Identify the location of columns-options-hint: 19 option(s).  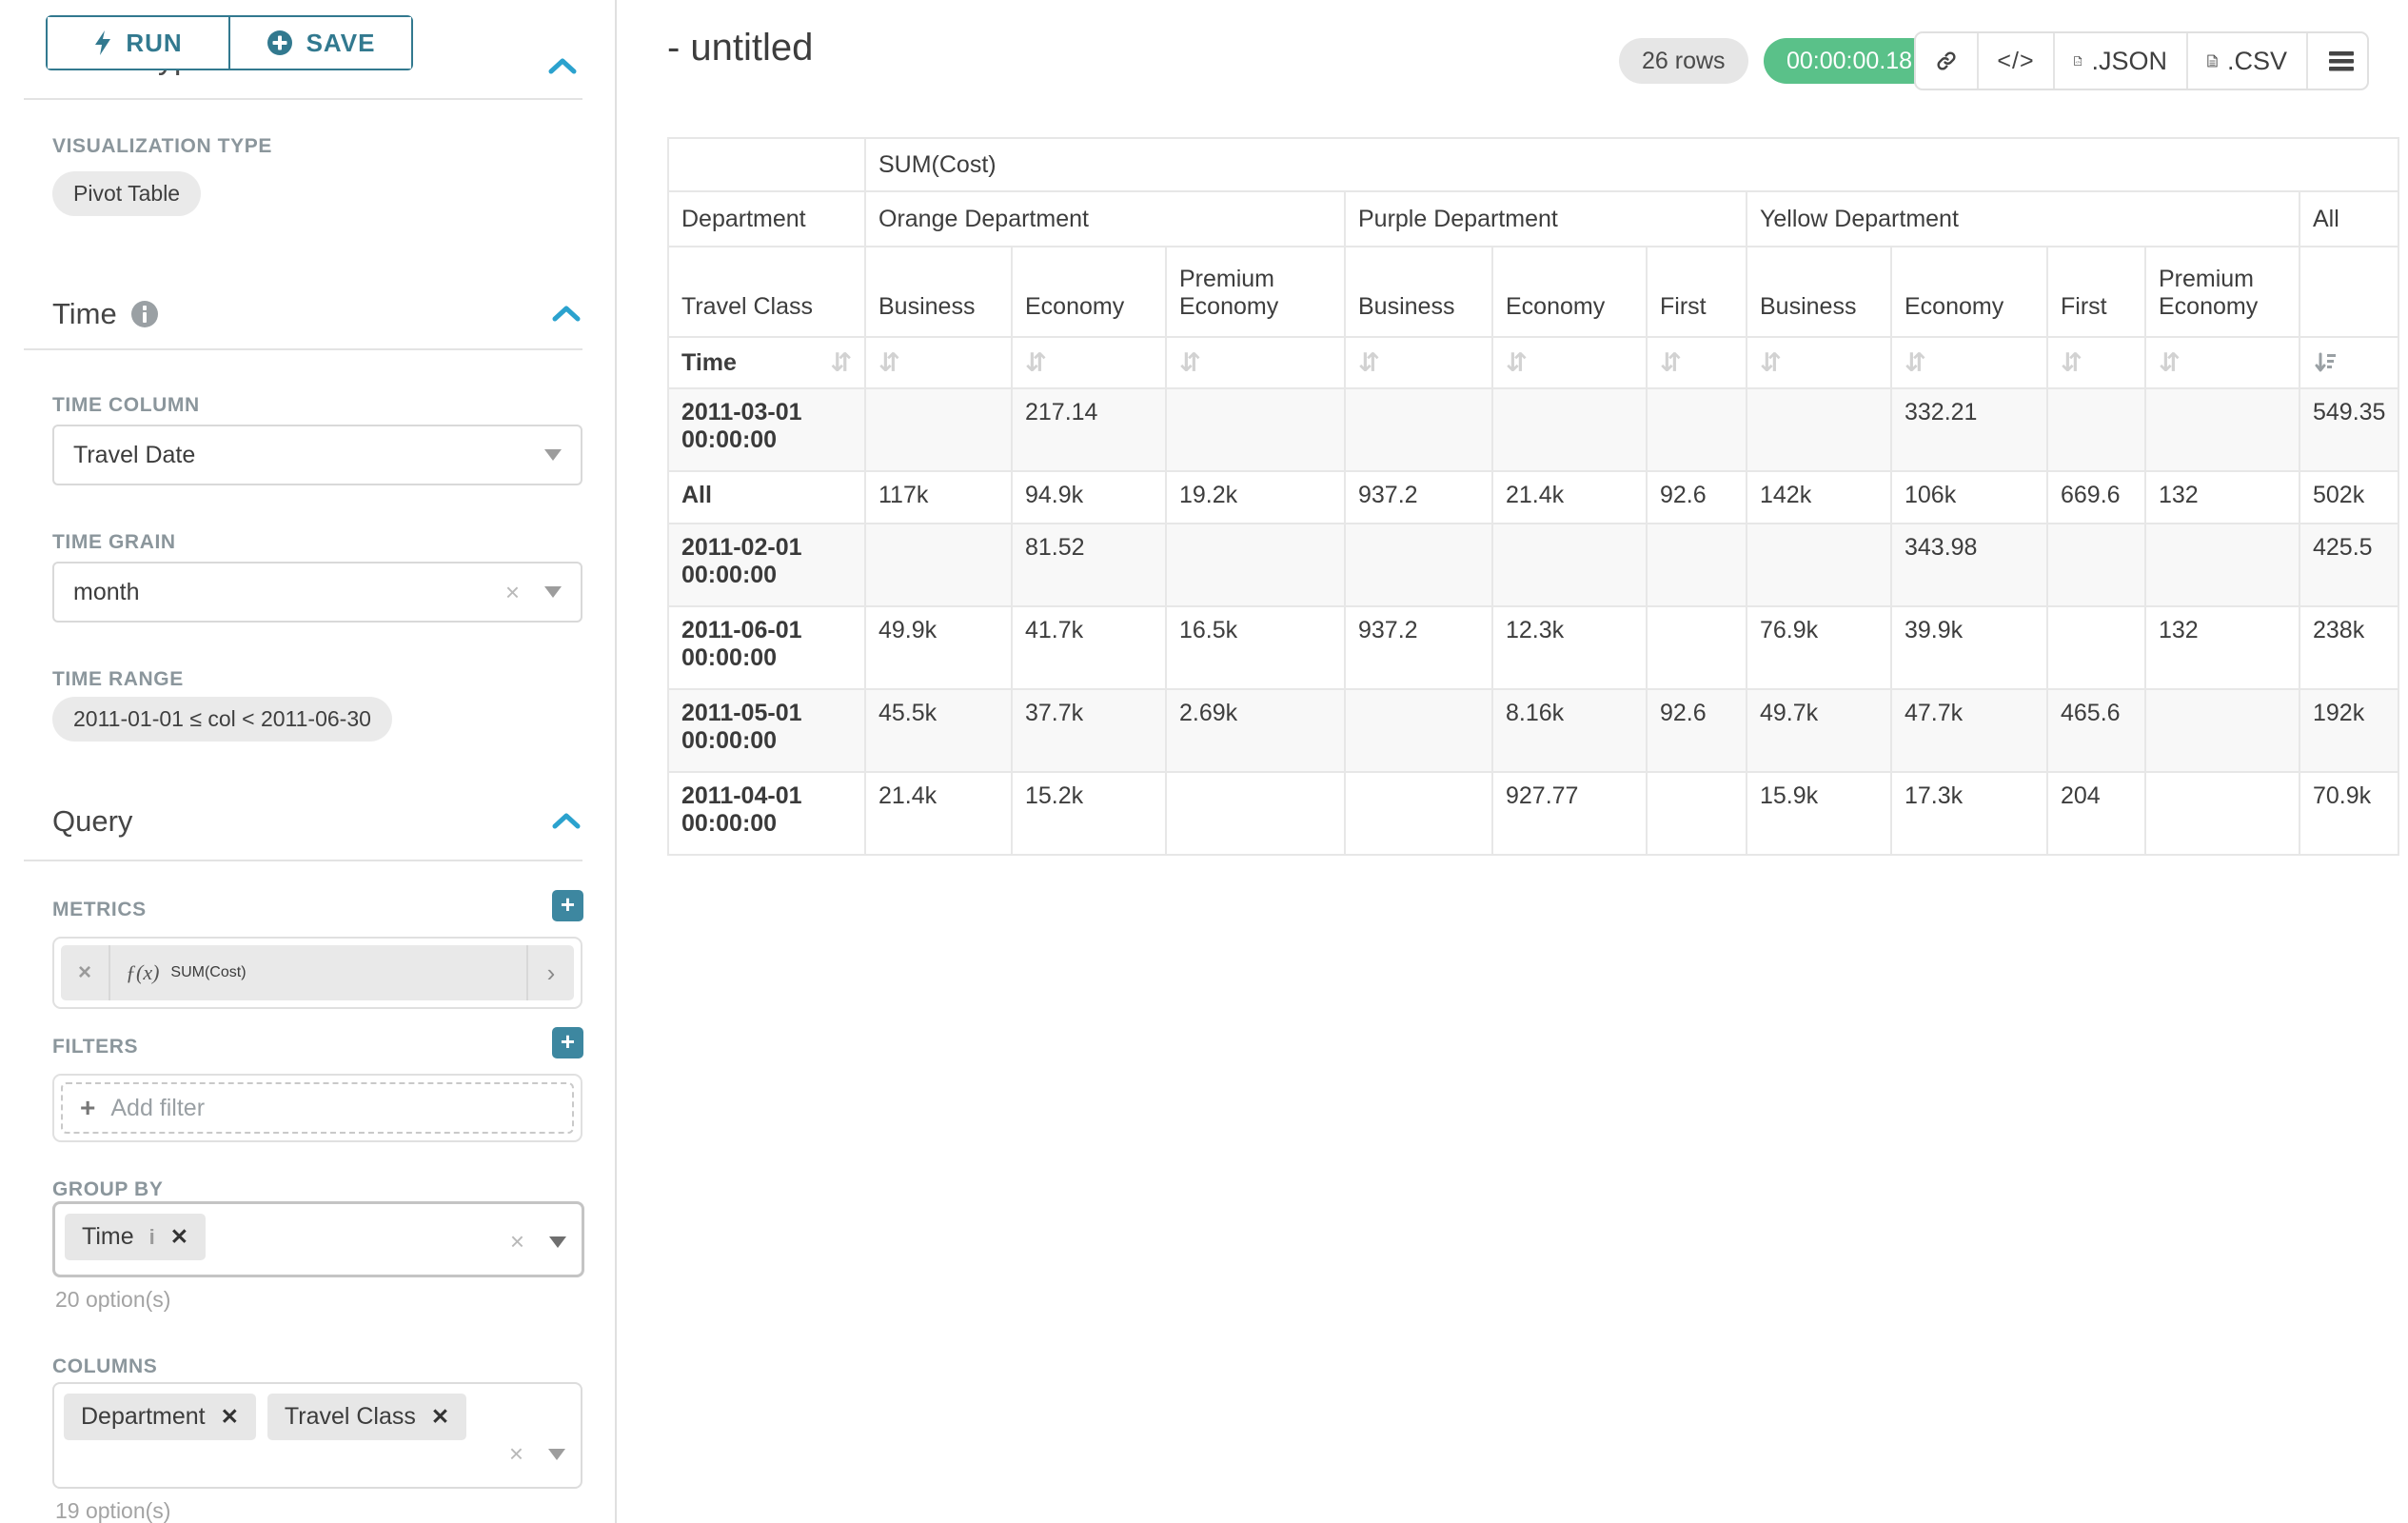
(113, 1511).